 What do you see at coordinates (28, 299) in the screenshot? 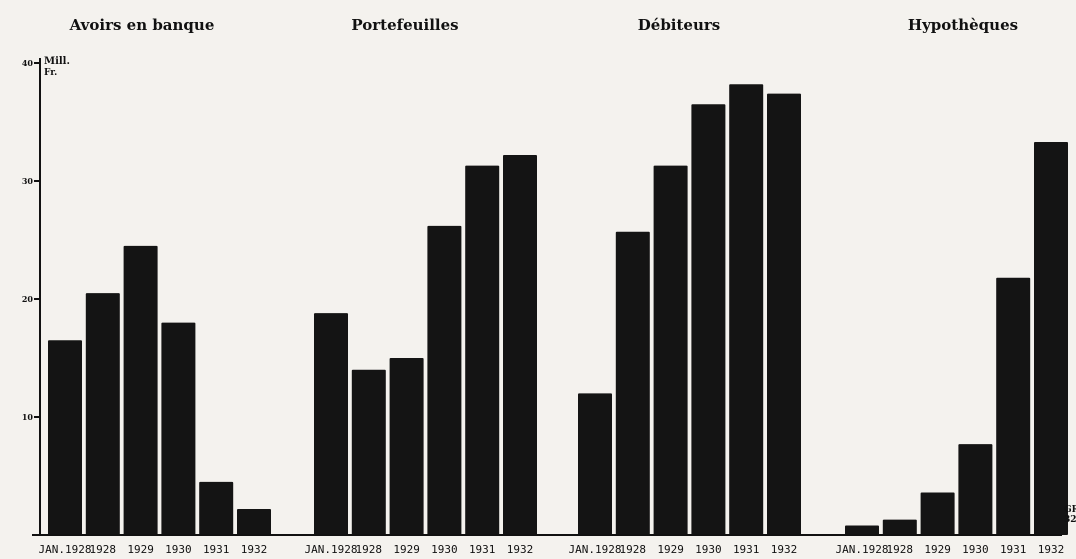
I see `y-tick-label: 20` at bounding box center [28, 299].